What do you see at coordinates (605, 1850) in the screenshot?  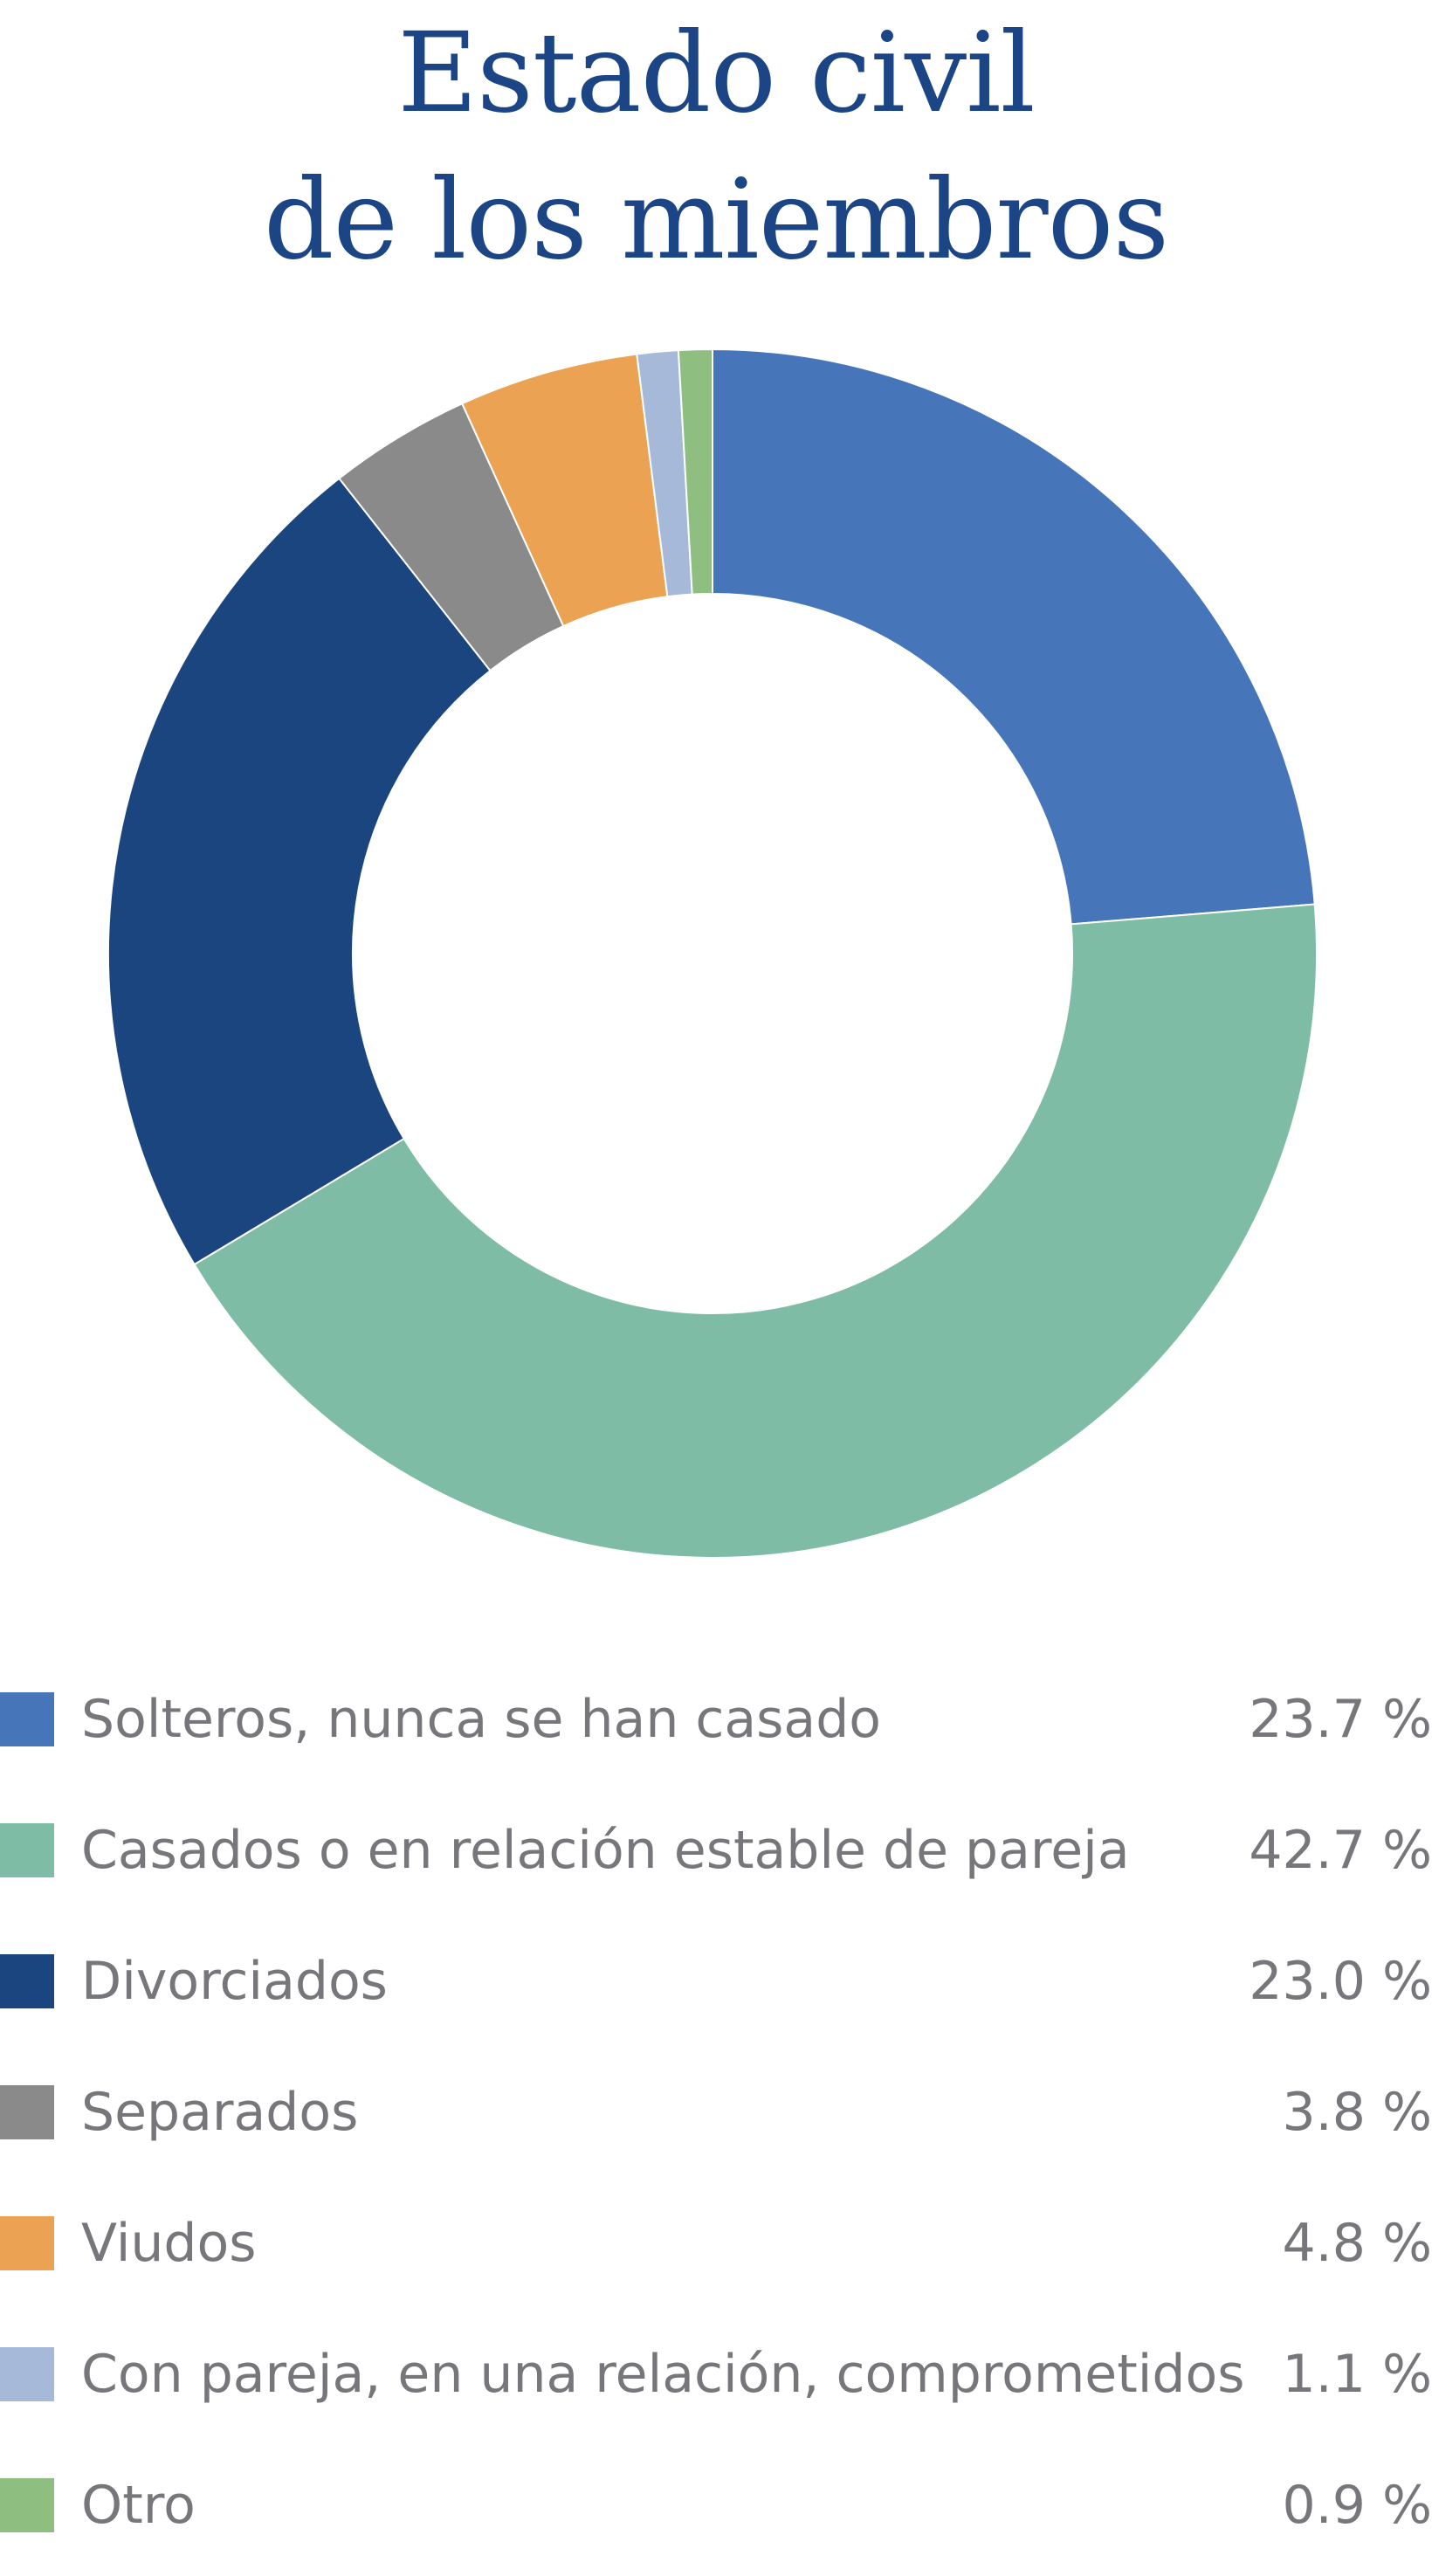 I see `legend-label: Casados o en relación estable de pareja` at bounding box center [605, 1850].